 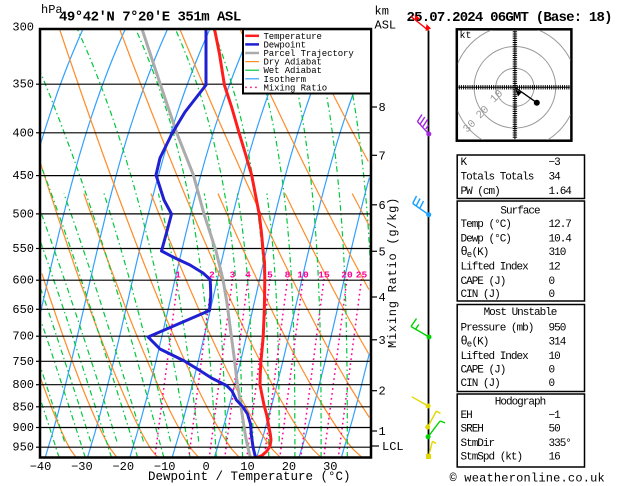 What do you see at coordinates (560, 444) in the screenshot?
I see `svg-text: 335°` at bounding box center [560, 444].